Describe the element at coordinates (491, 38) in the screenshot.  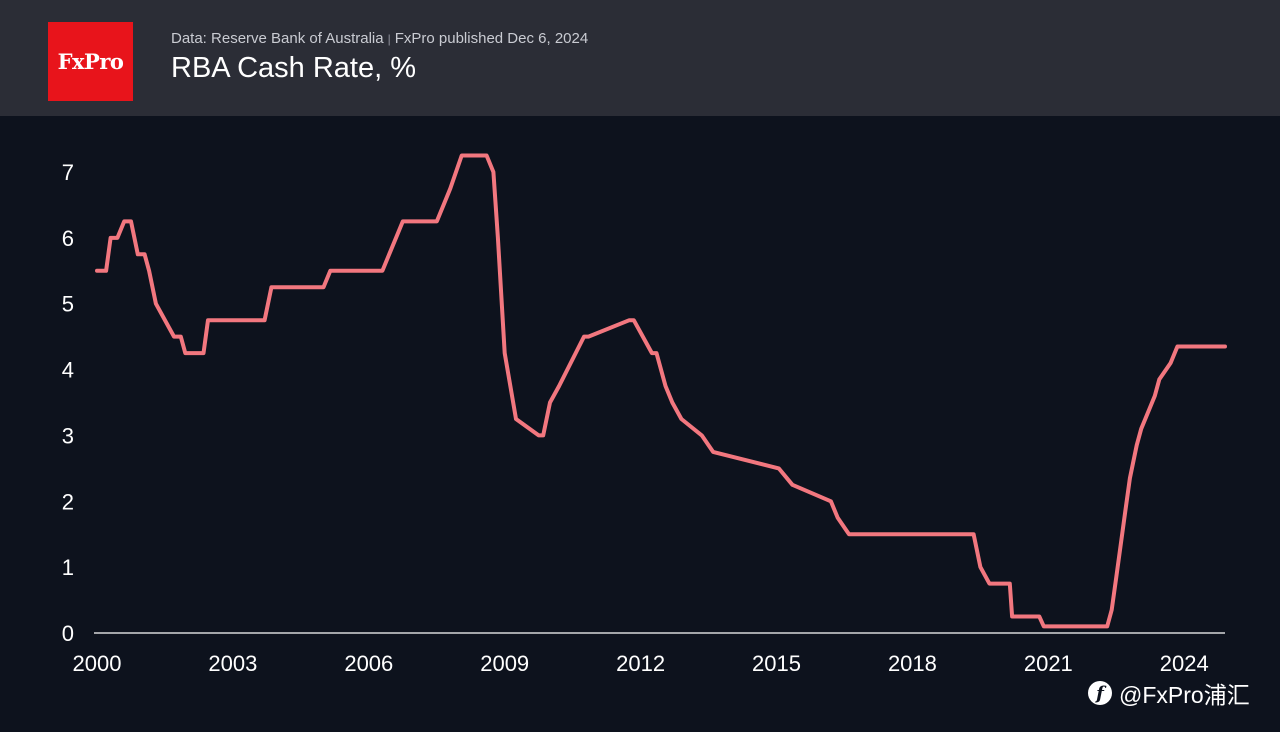
I see `published-date: FxPro published Dec 6, 2024` at that location.